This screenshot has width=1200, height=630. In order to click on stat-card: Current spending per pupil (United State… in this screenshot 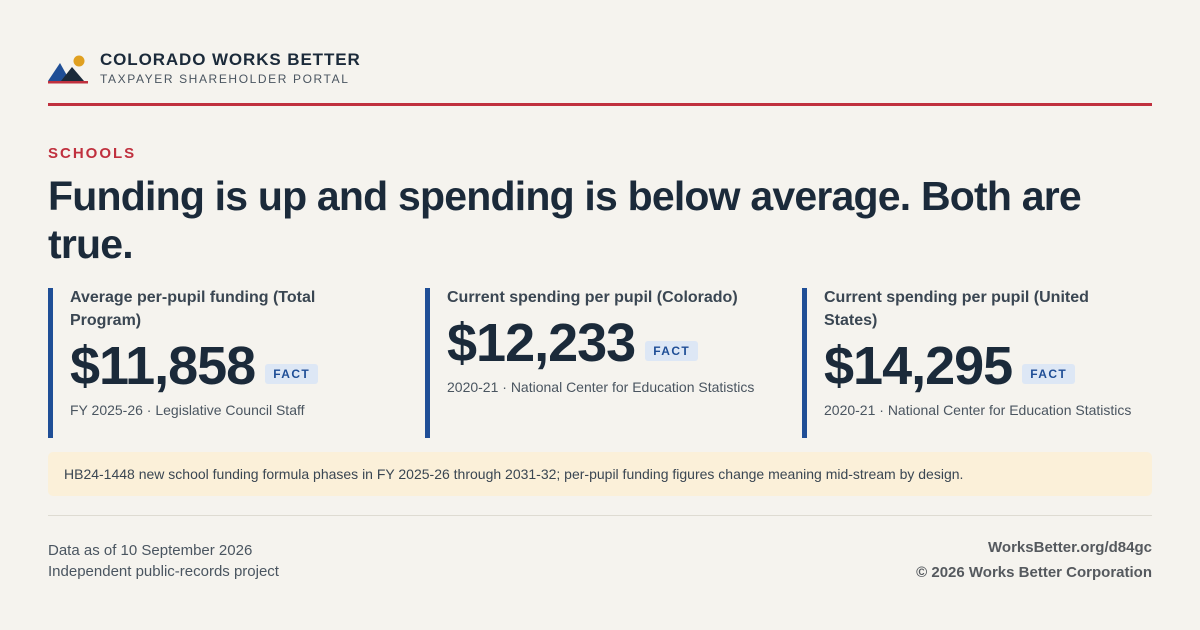, I will do `click(972, 363)`.